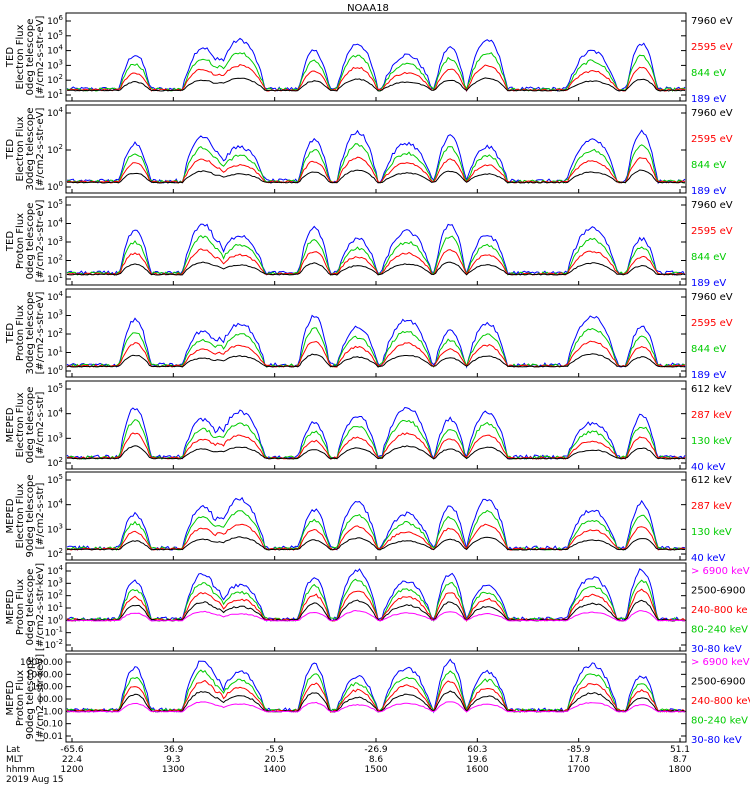  What do you see at coordinates (477, 760) in the screenshot?
I see `x-tick-label: 19.6` at bounding box center [477, 760].